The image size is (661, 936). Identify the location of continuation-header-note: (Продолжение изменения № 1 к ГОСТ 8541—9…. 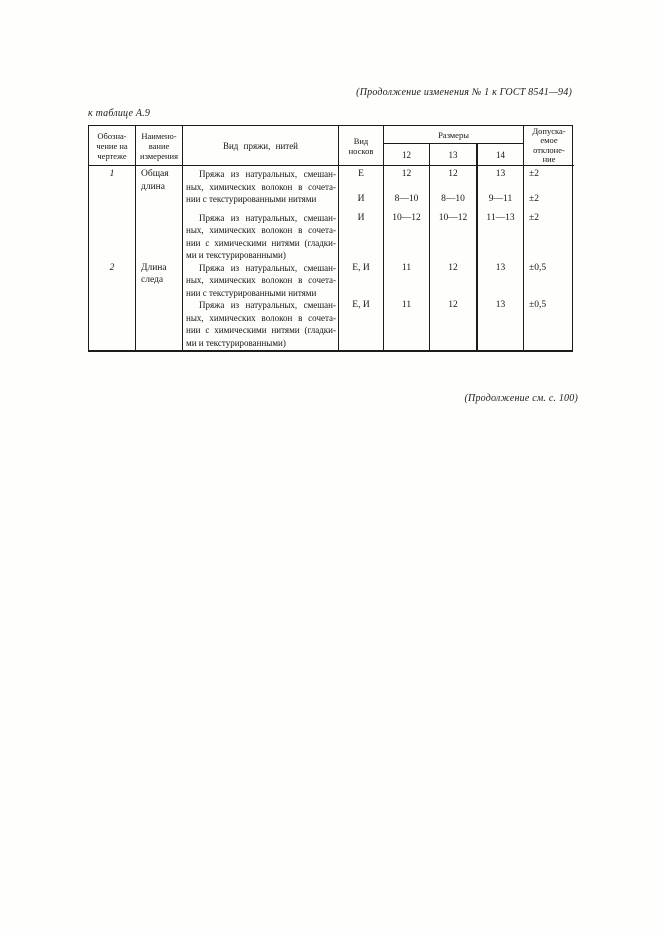
(464, 92).